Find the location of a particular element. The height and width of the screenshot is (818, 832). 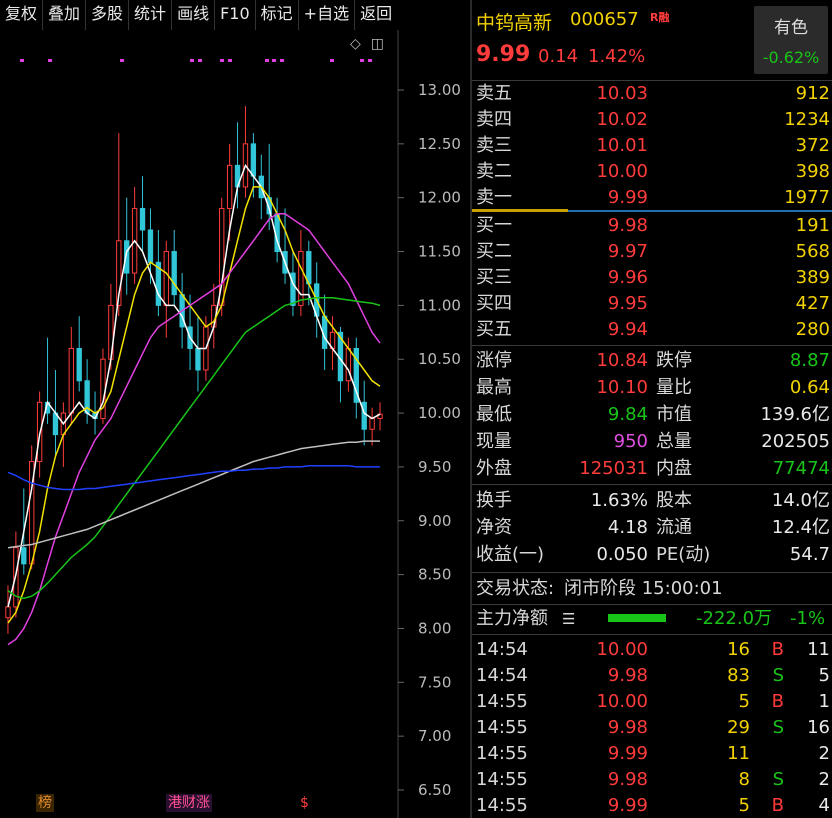

diamond-icon: ◇ is located at coordinates (355, 44).